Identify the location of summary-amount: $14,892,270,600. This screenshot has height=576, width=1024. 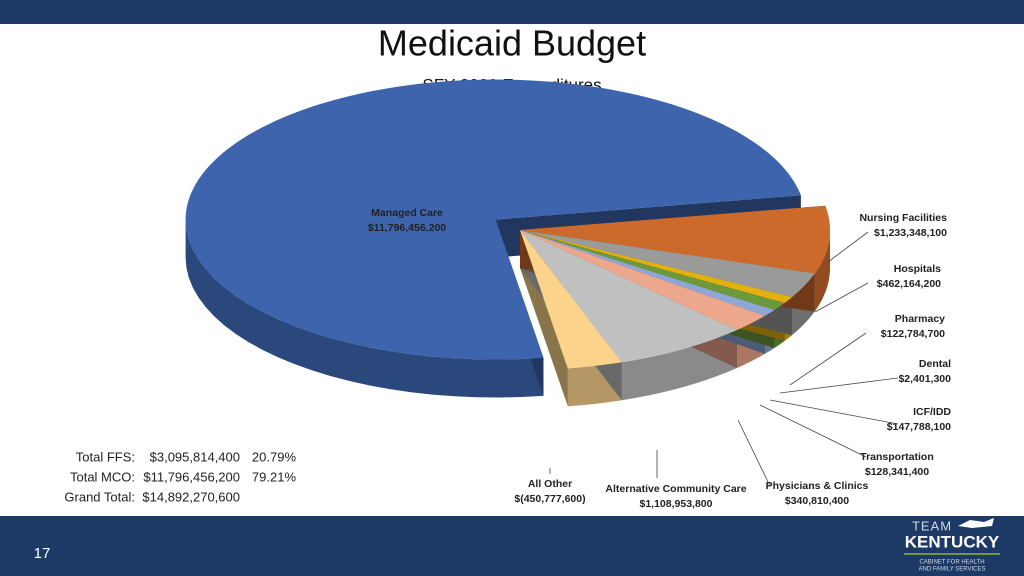
(191, 496).